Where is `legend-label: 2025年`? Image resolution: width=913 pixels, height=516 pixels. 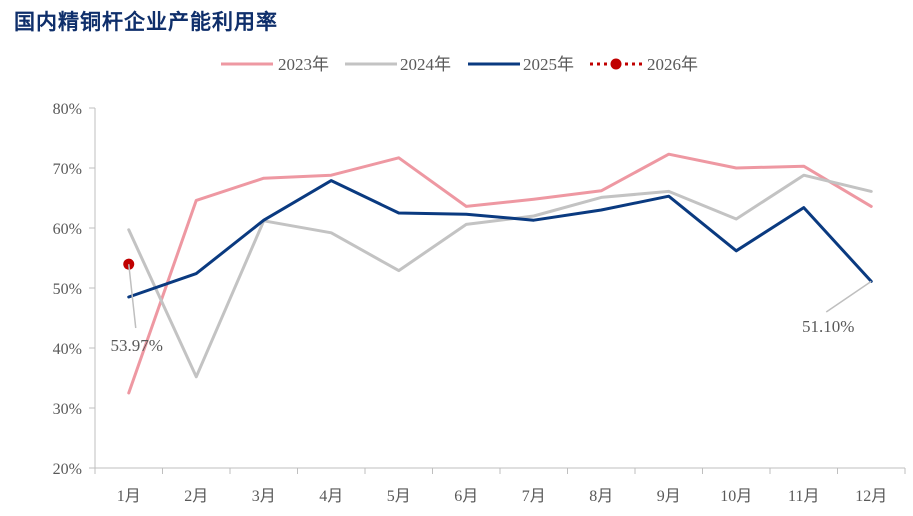
legend-label: 2025年 is located at coordinates (548, 64).